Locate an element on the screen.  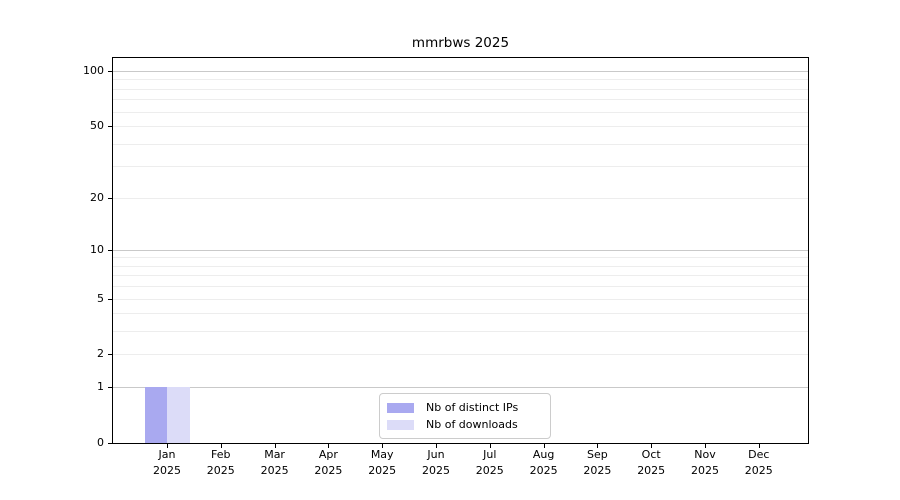
bar-nb-of-downloads is located at coordinates (178, 415).